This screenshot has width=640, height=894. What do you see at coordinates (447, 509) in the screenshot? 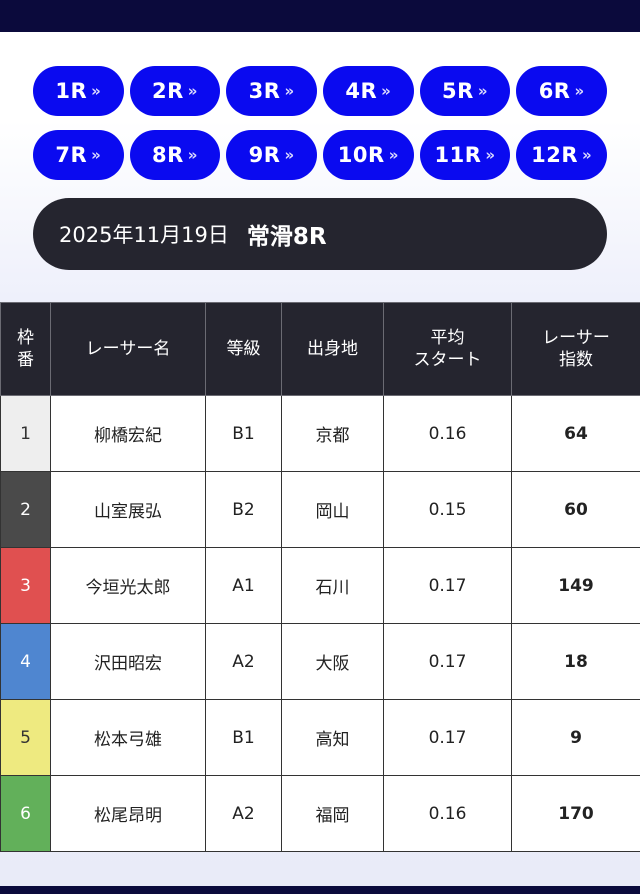
I see `racer-avg-start: 0.15` at bounding box center [447, 509].